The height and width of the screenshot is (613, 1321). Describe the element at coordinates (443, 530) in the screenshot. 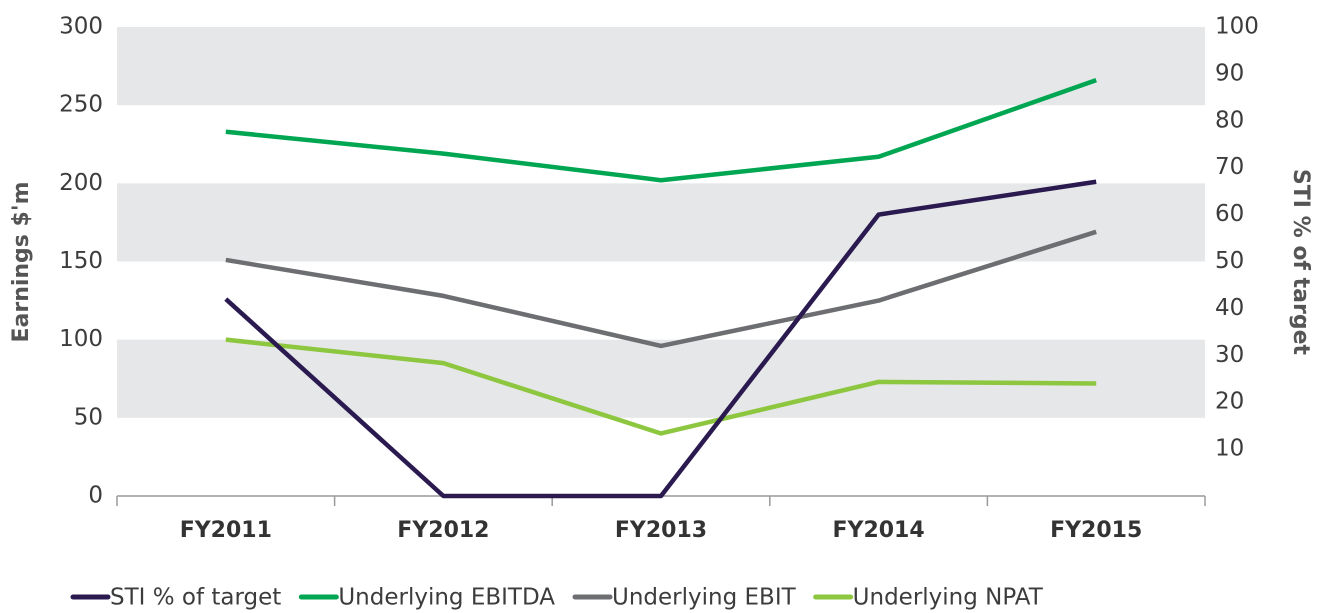

I see `x-tick-label: FY2012` at that location.